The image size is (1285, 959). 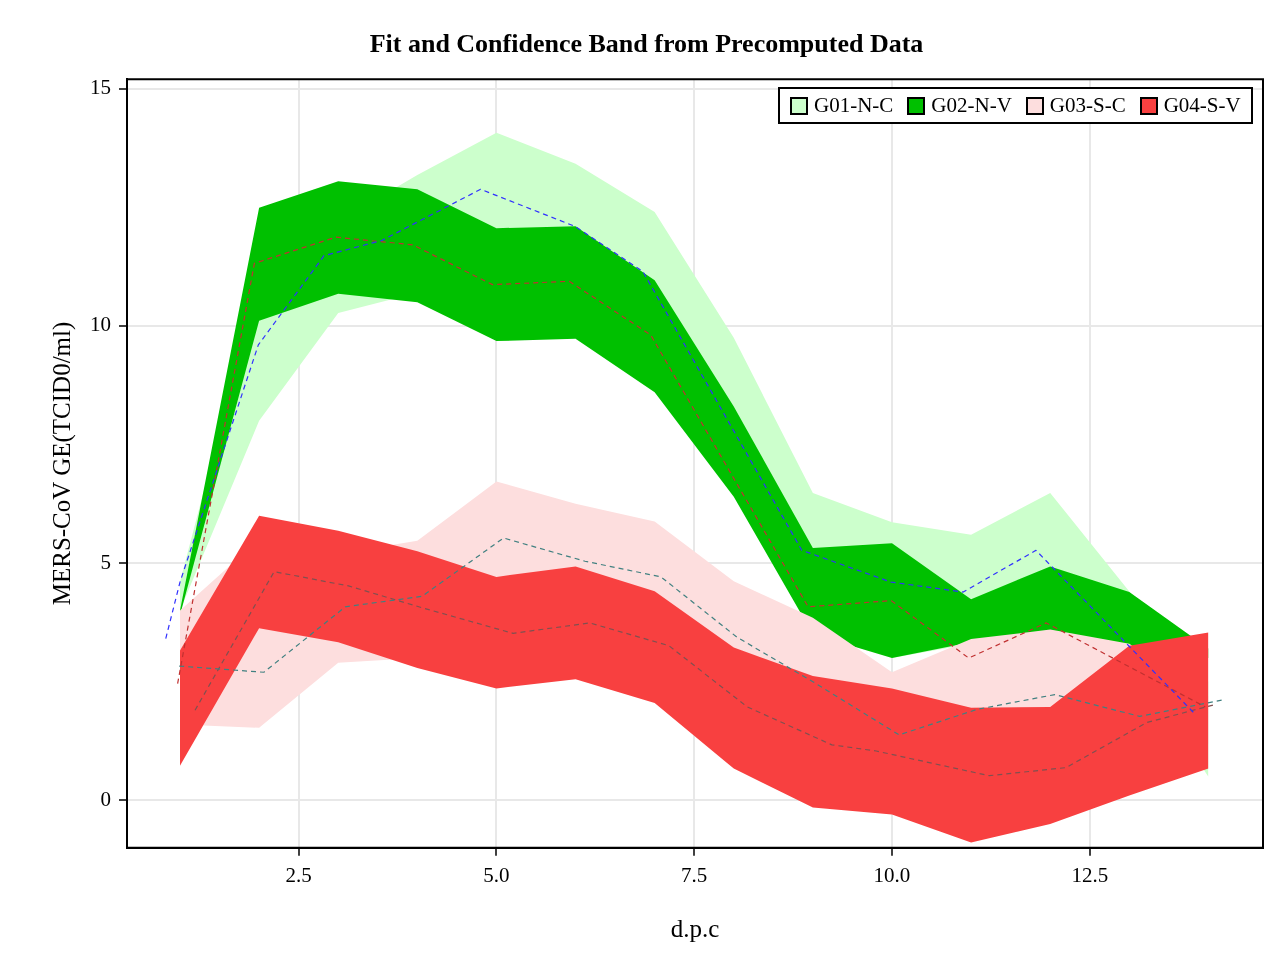 I want to click on x-tick-label: 12.5, so click(x=1090, y=874).